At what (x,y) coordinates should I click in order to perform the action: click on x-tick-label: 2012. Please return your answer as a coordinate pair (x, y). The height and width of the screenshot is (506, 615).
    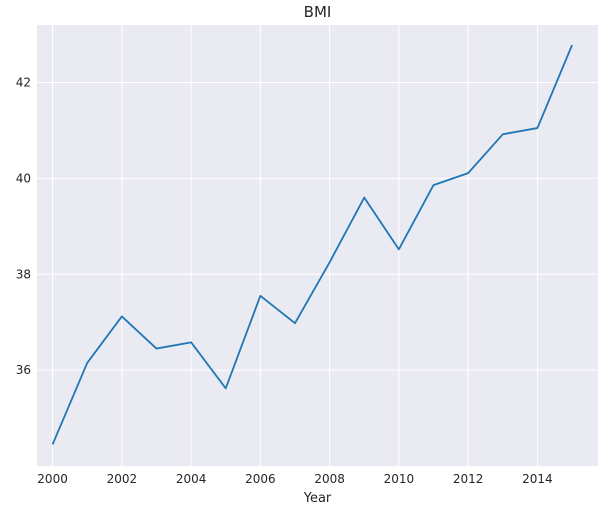
    Looking at the image, I should click on (468, 479).